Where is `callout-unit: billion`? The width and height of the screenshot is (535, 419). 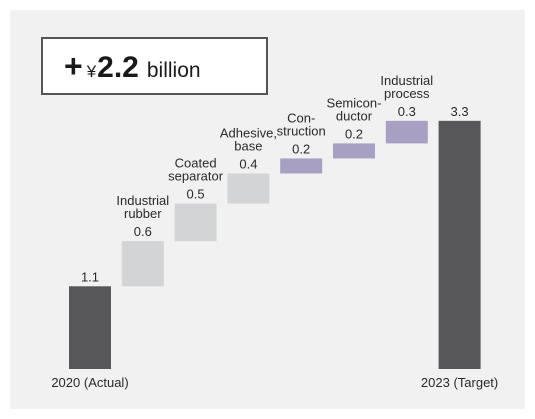
callout-unit: billion is located at coordinates (174, 70).